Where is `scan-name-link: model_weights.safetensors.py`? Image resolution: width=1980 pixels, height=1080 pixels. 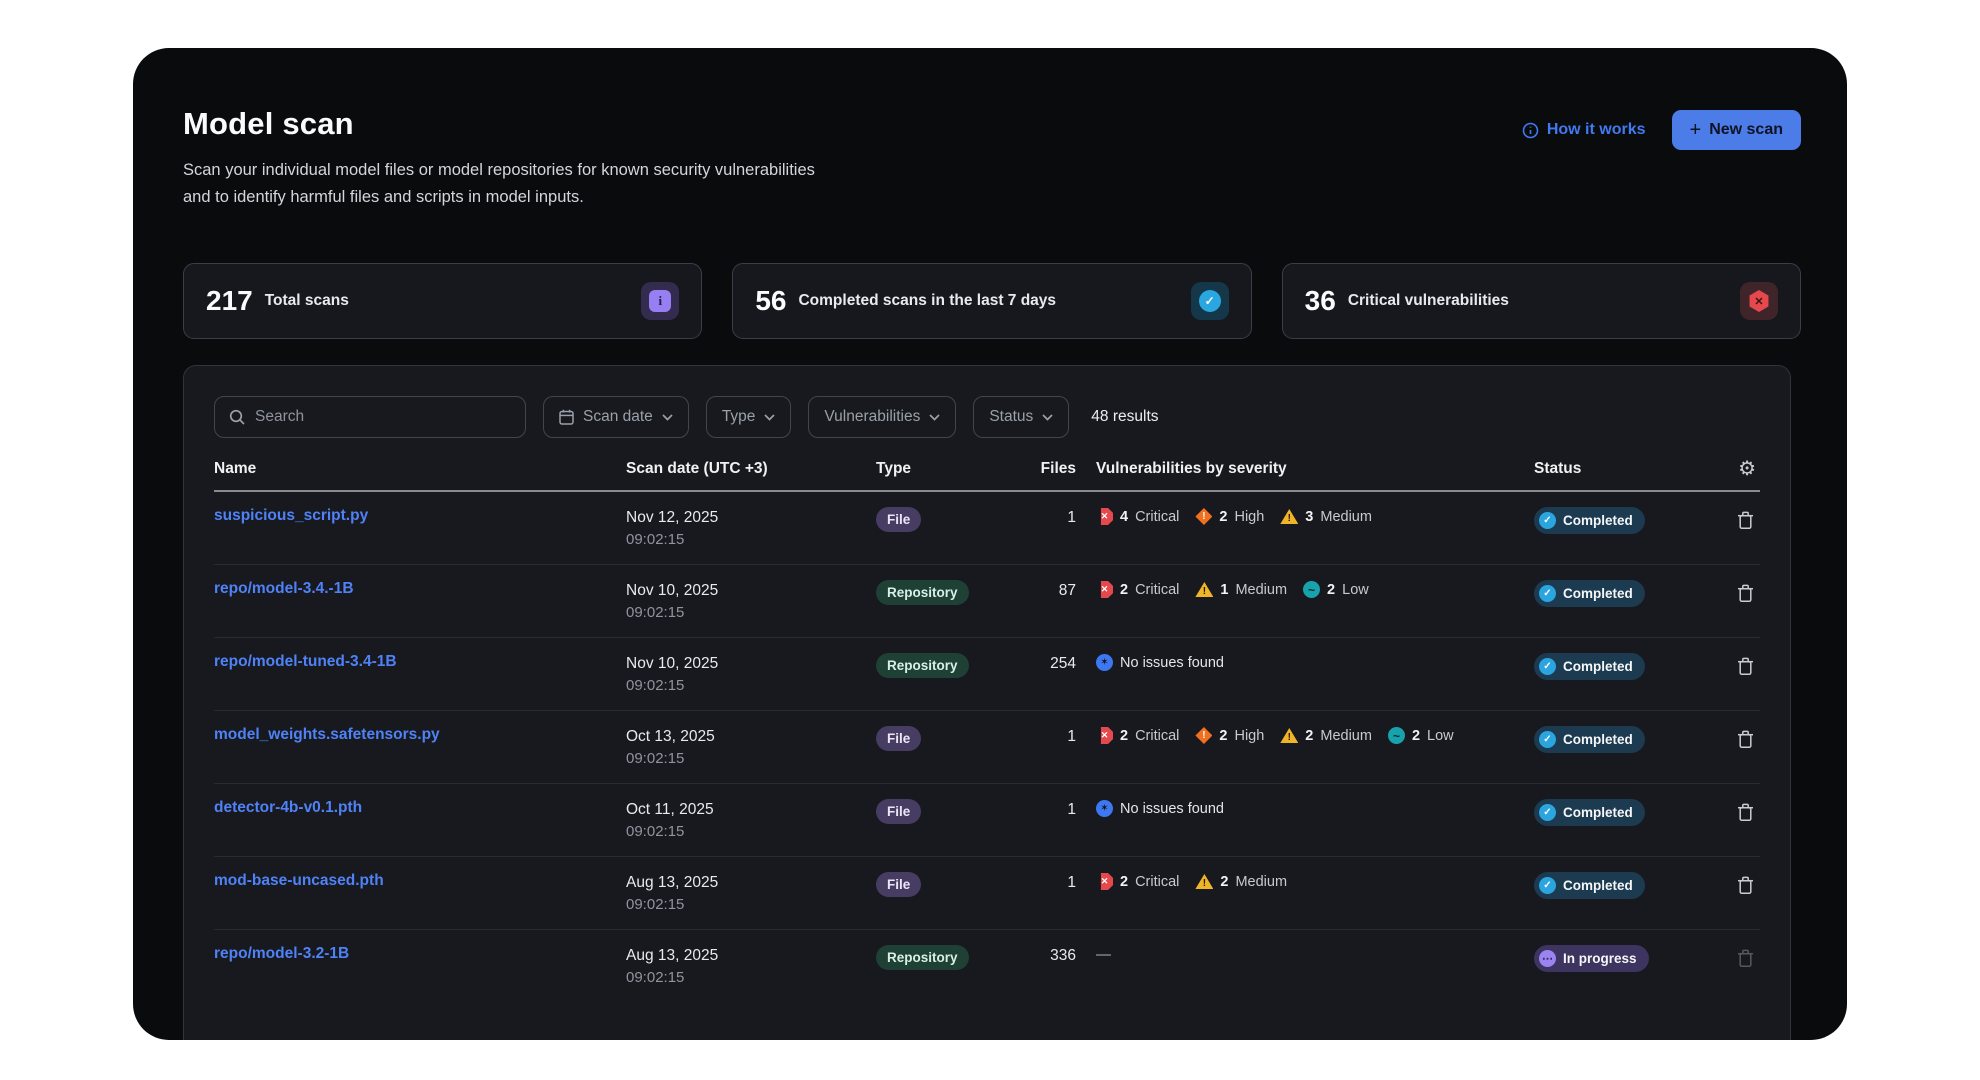 scan-name-link: model_weights.safetensors.py is located at coordinates (327, 734).